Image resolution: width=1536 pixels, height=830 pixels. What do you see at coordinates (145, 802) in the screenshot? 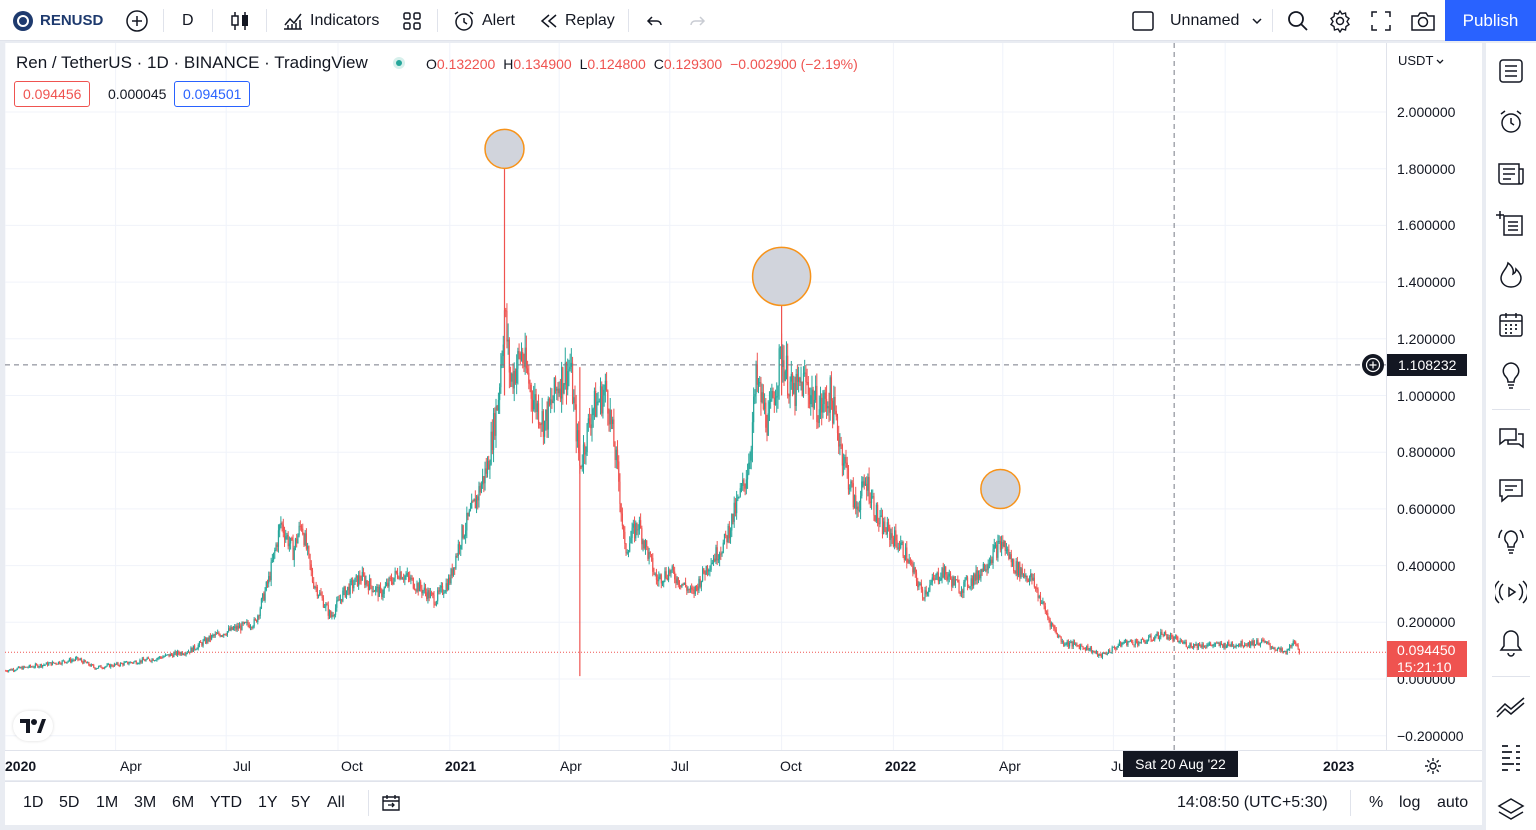
I see `range-button-3m: 3M` at bounding box center [145, 802].